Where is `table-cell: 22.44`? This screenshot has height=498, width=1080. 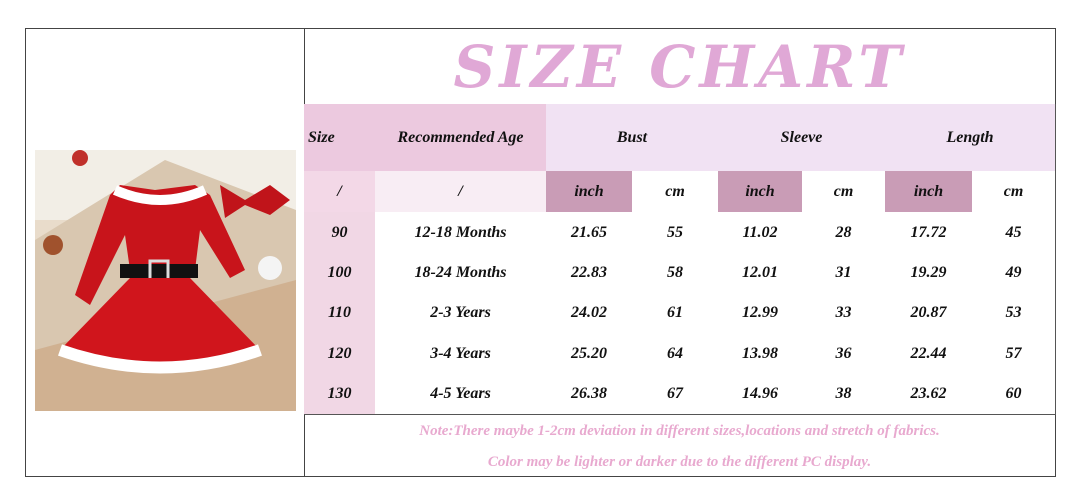 table-cell: 22.44 is located at coordinates (929, 354).